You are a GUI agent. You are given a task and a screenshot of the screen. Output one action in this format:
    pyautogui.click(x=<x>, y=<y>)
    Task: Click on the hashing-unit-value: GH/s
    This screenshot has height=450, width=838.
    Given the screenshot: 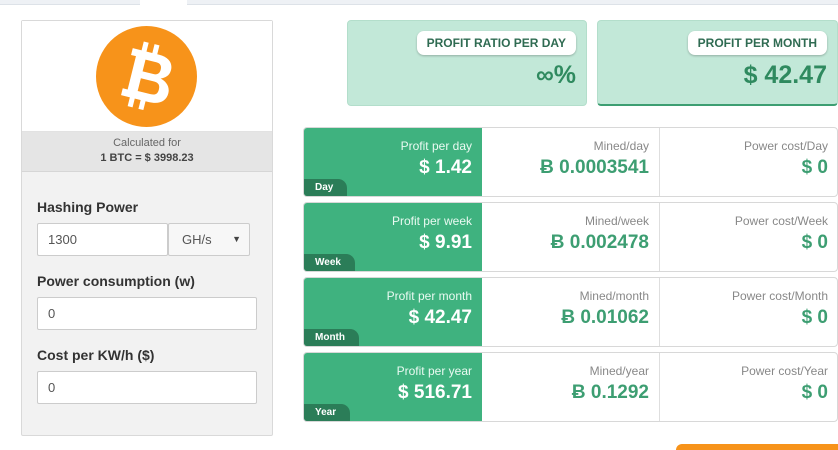 What is the action you would take?
    pyautogui.click(x=197, y=239)
    